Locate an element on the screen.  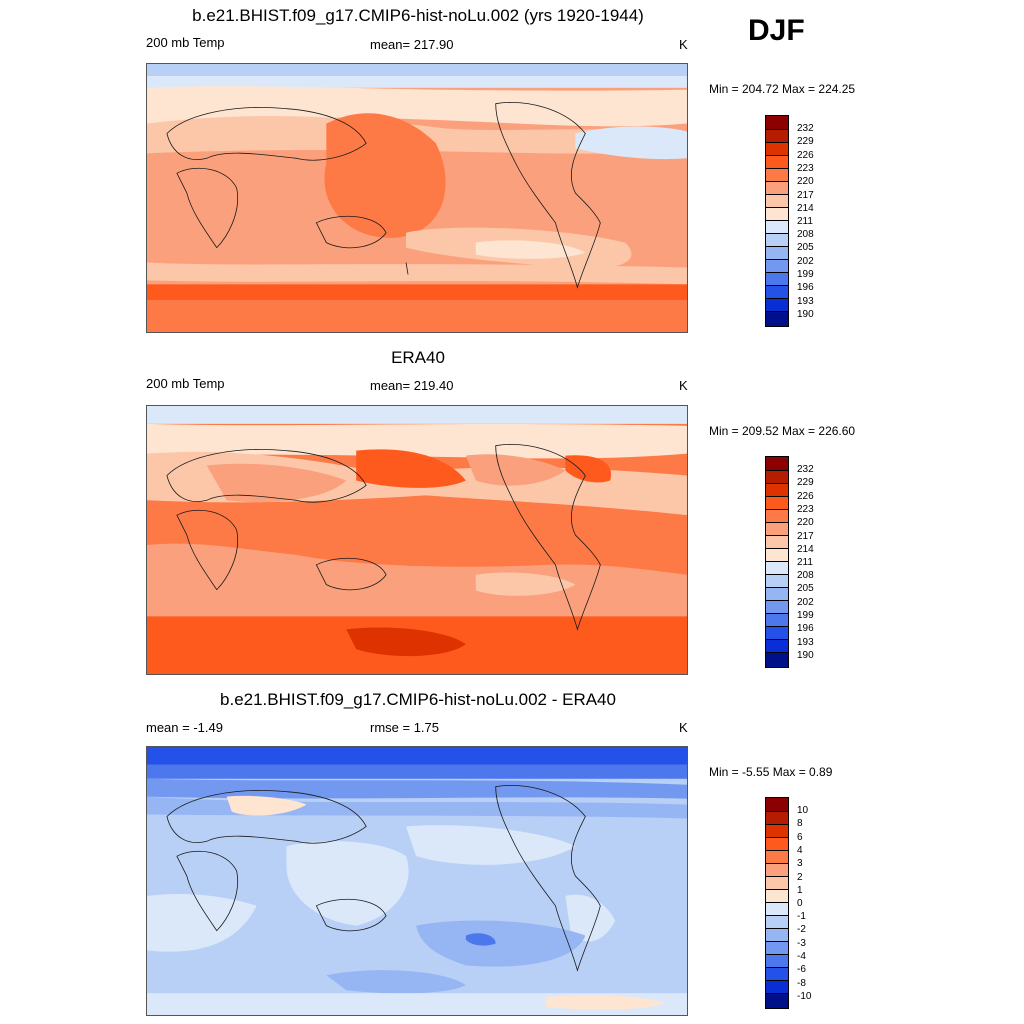
panel3-colorbar is located at coordinates (777, 903).